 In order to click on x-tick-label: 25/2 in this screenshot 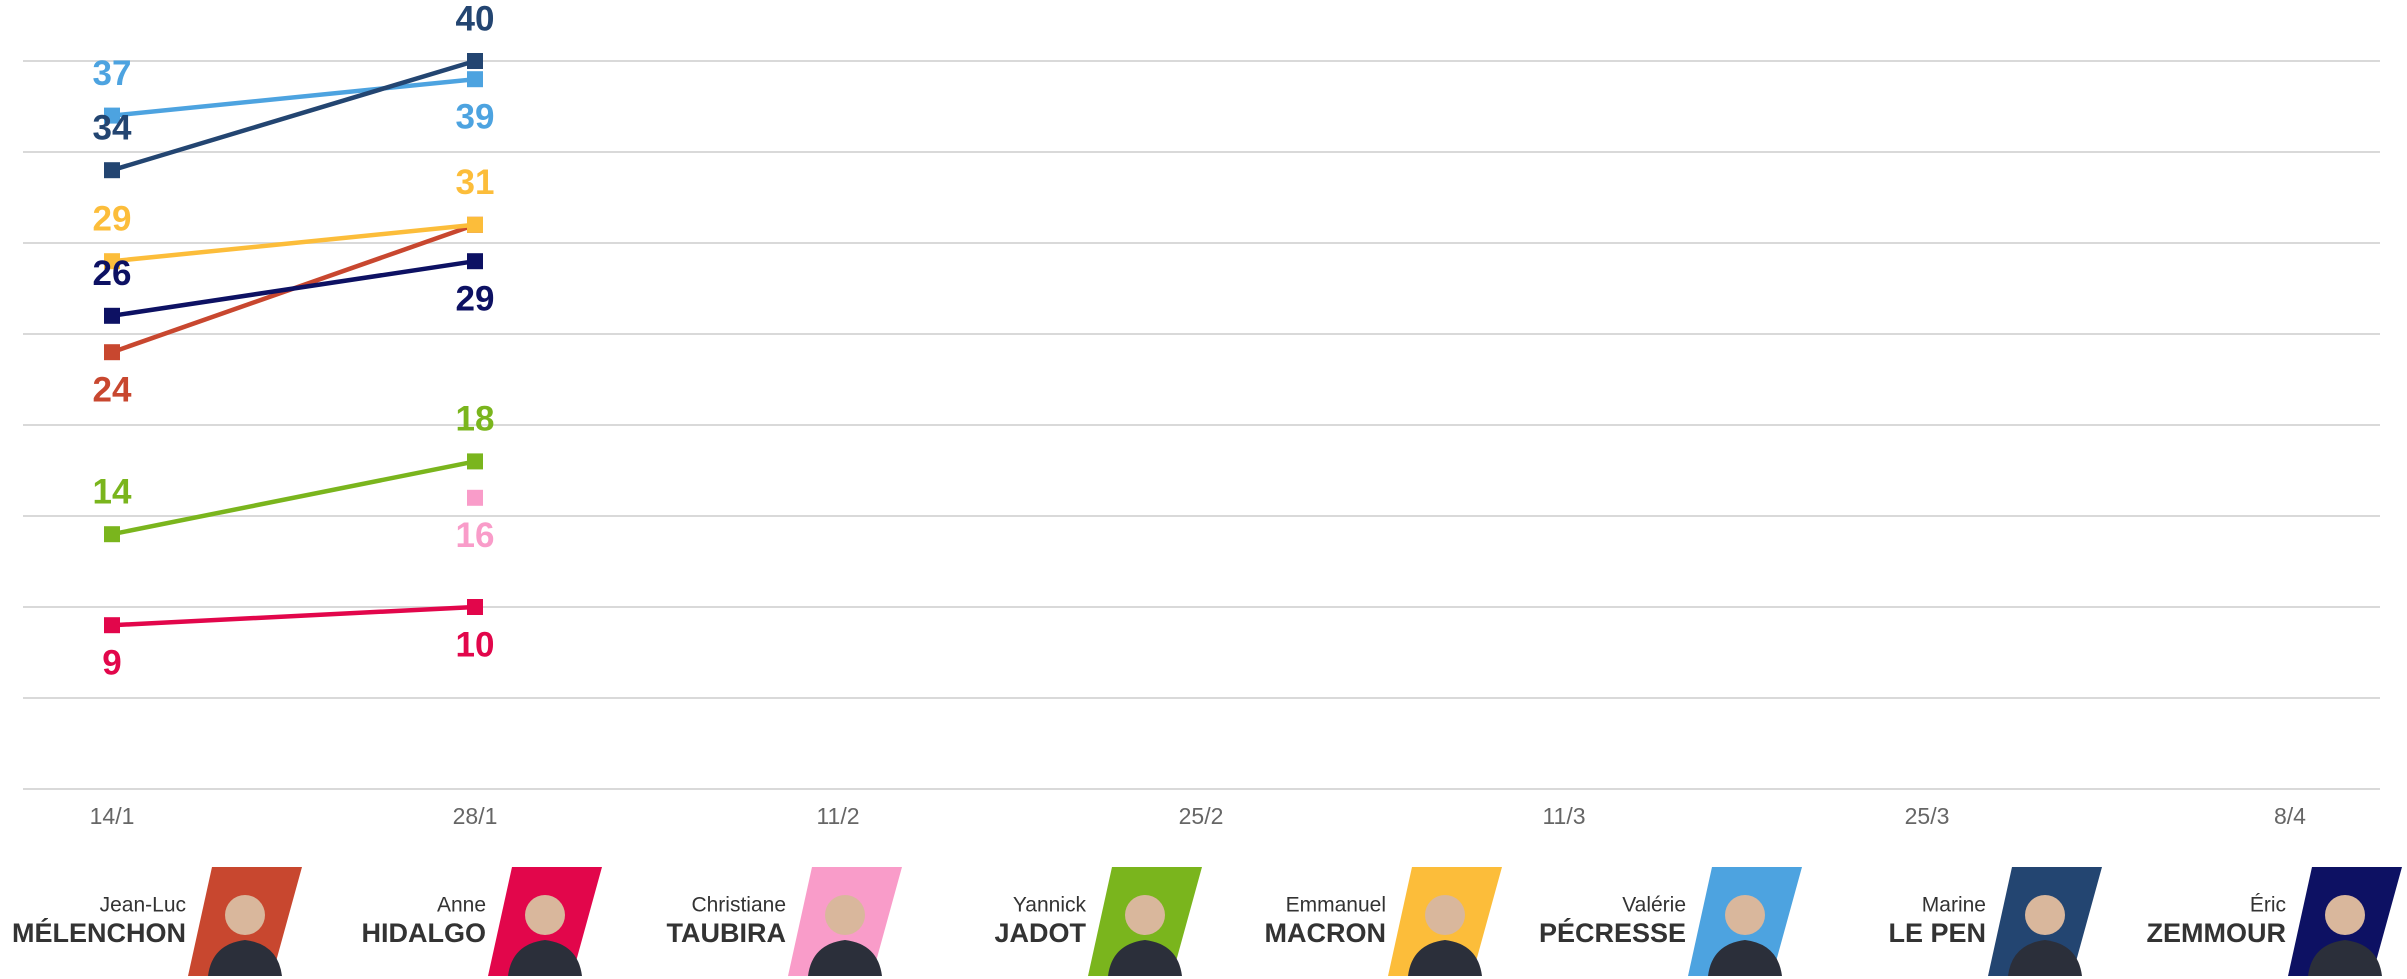, I will do `click(1201, 816)`.